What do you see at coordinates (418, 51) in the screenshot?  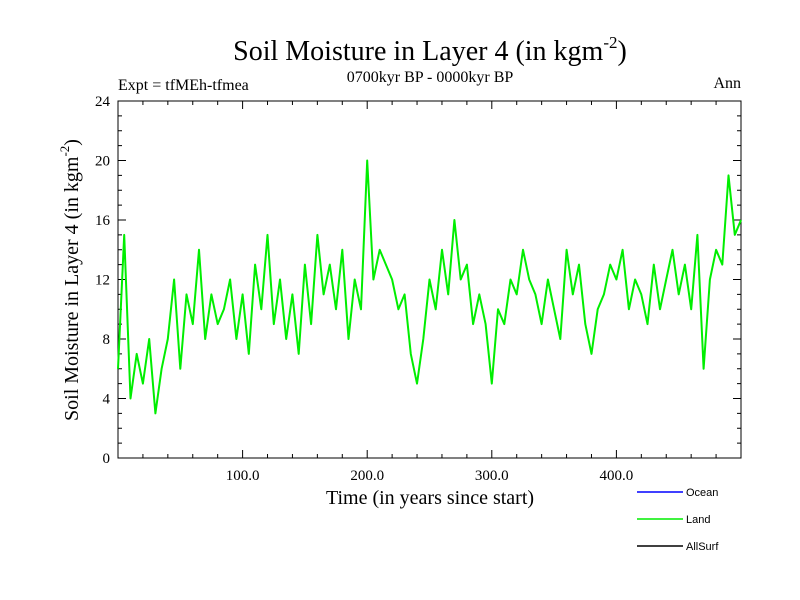 I see `chart-title-main: Soil Moisture in Layer 4 (in kgm` at bounding box center [418, 51].